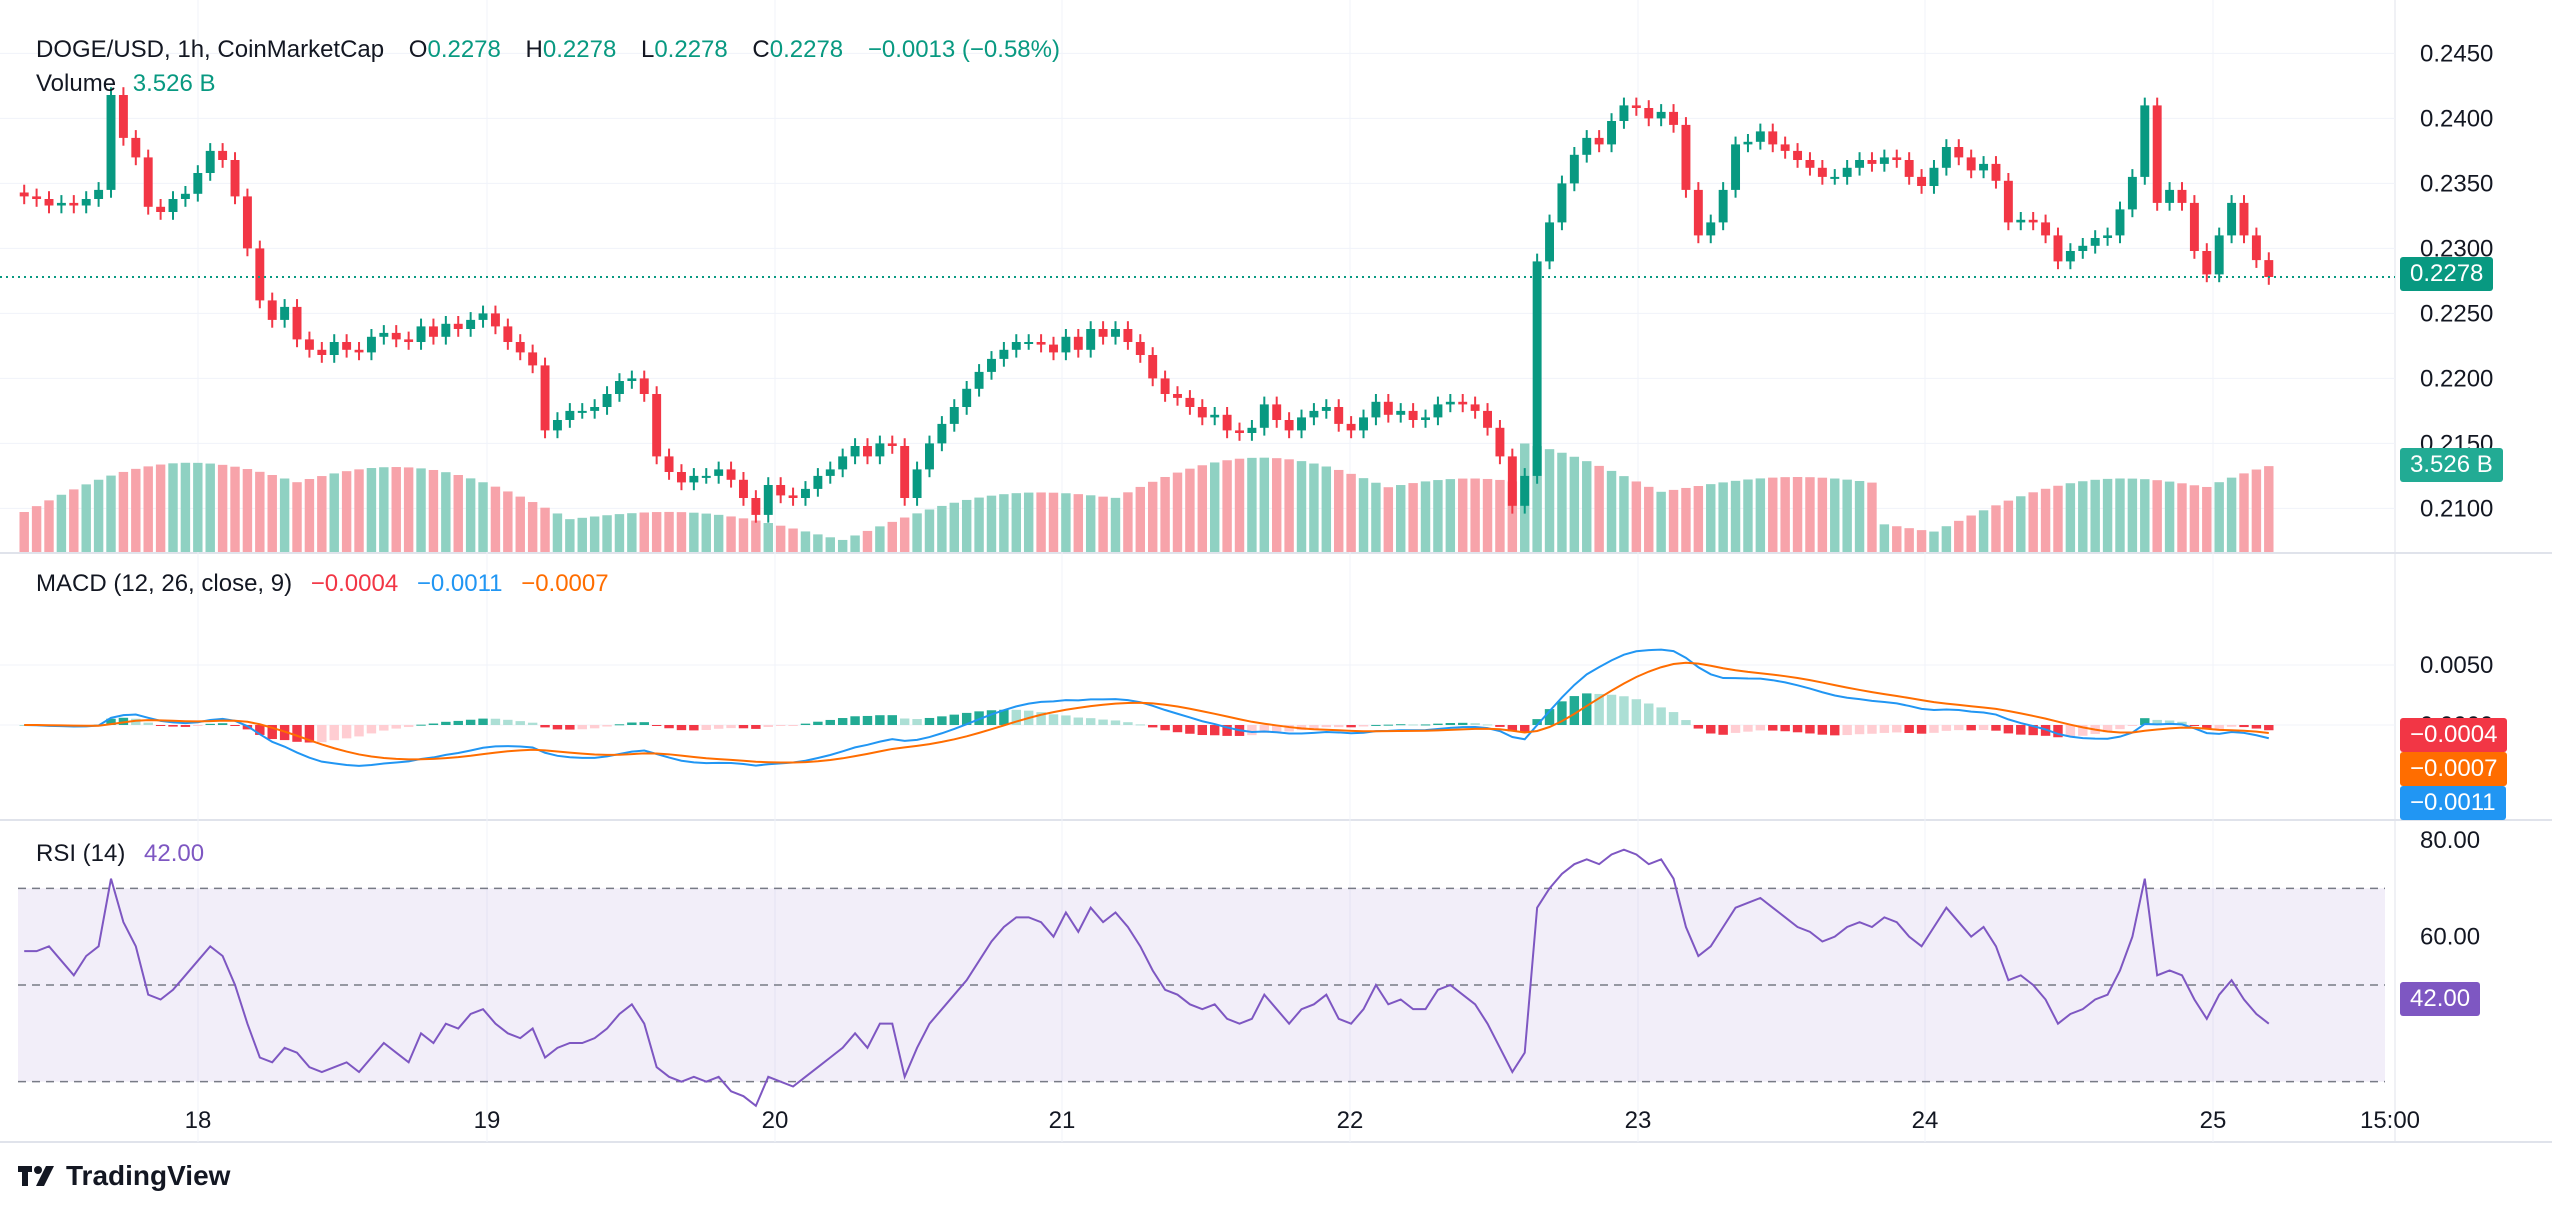 The width and height of the screenshot is (2552, 1214). I want to click on time-tick-label: 18, so click(198, 1120).